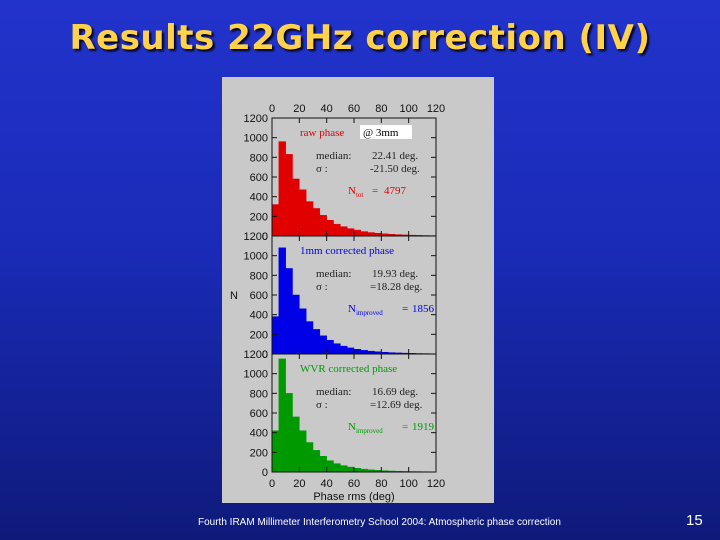 This screenshot has width=720, height=540. What do you see at coordinates (381, 484) in the screenshot?
I see `x-tick-label-bottom: 80` at bounding box center [381, 484].